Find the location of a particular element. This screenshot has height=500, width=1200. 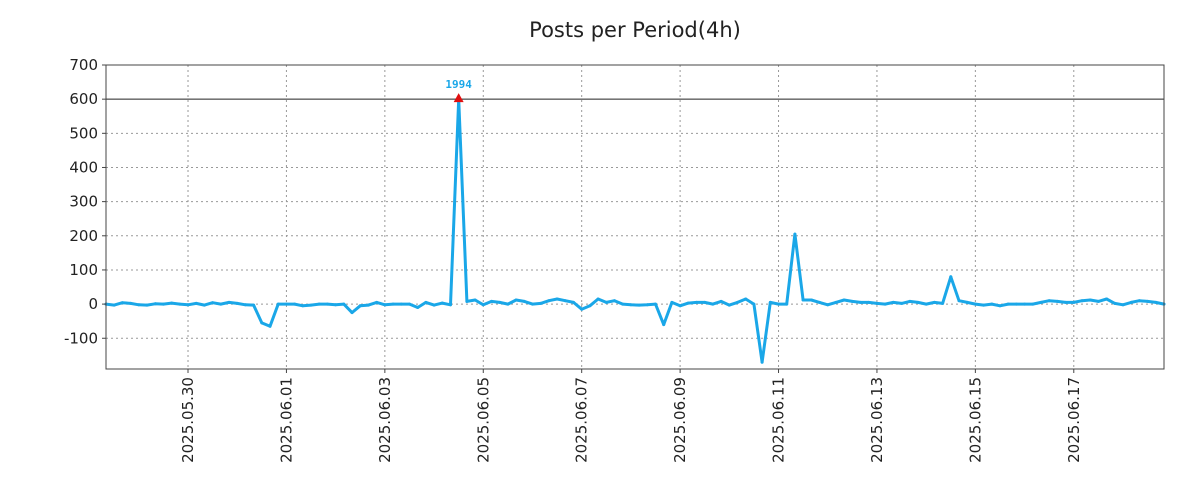

y-tick-label: 400 is located at coordinates (83, 167).